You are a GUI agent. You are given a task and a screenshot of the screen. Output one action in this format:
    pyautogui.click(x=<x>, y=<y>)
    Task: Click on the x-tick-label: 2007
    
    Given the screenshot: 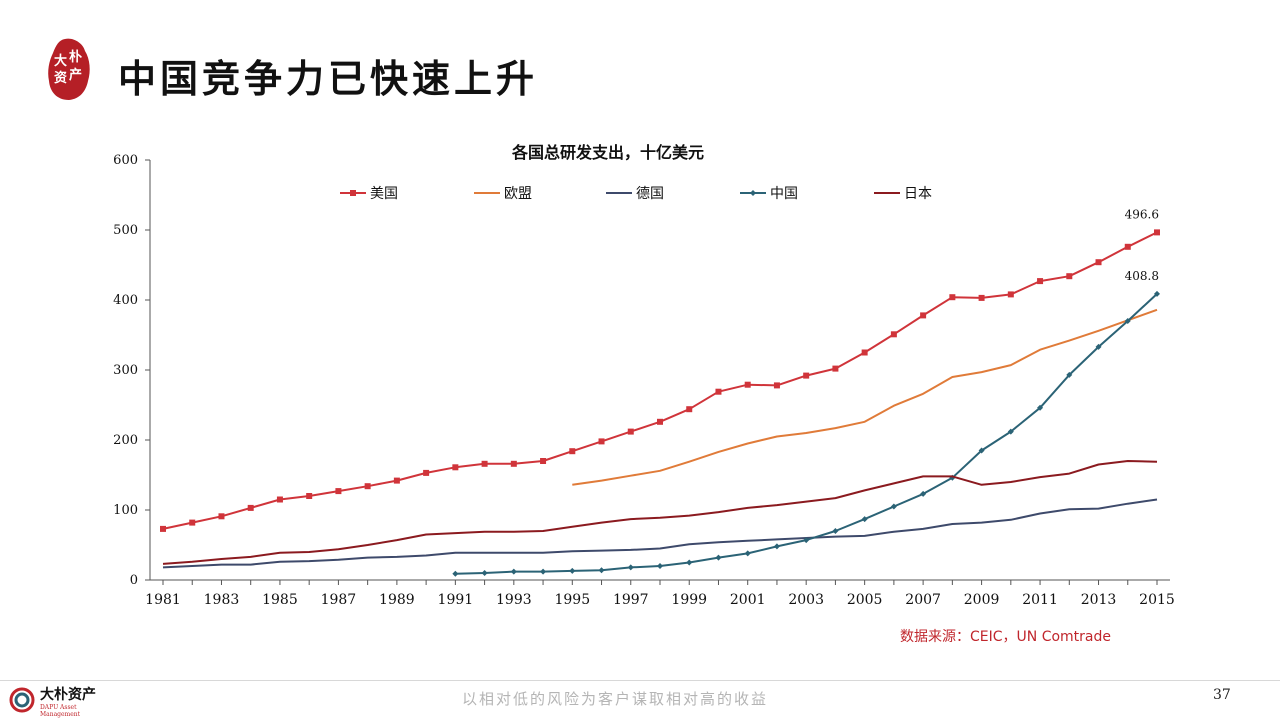 What is the action you would take?
    pyautogui.click(x=923, y=600)
    